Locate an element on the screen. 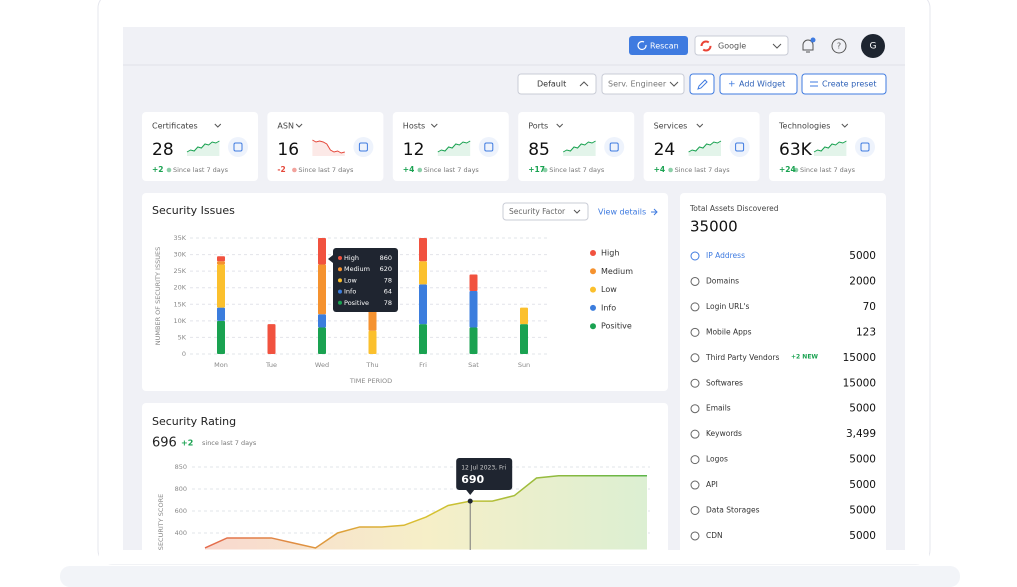 This screenshot has height=587, width=1017. tooltip-value: 620 is located at coordinates (386, 269).